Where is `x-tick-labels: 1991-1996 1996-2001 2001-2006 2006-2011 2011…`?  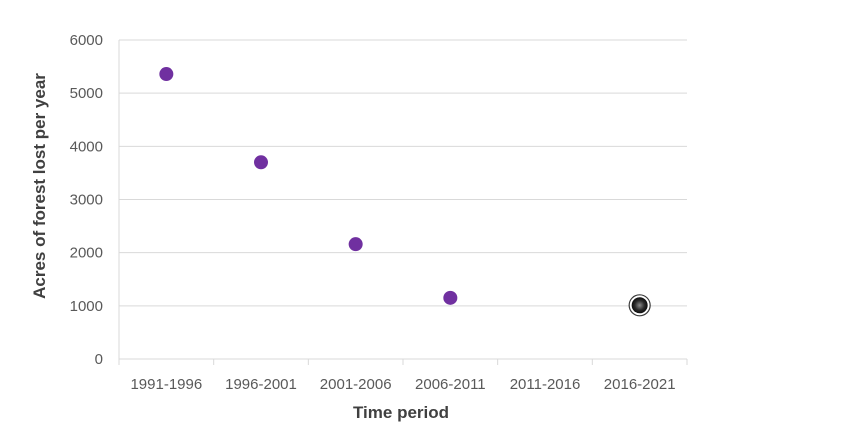 x-tick-labels: 1991-1996 1996-2001 2001-2006 2006-2011 2011… is located at coordinates (402, 384).